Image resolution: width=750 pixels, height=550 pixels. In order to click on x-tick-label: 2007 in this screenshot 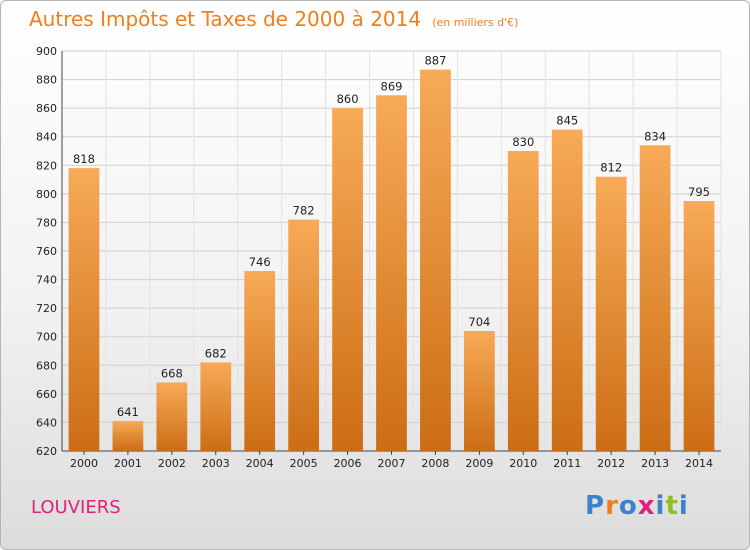, I will do `click(392, 463)`.